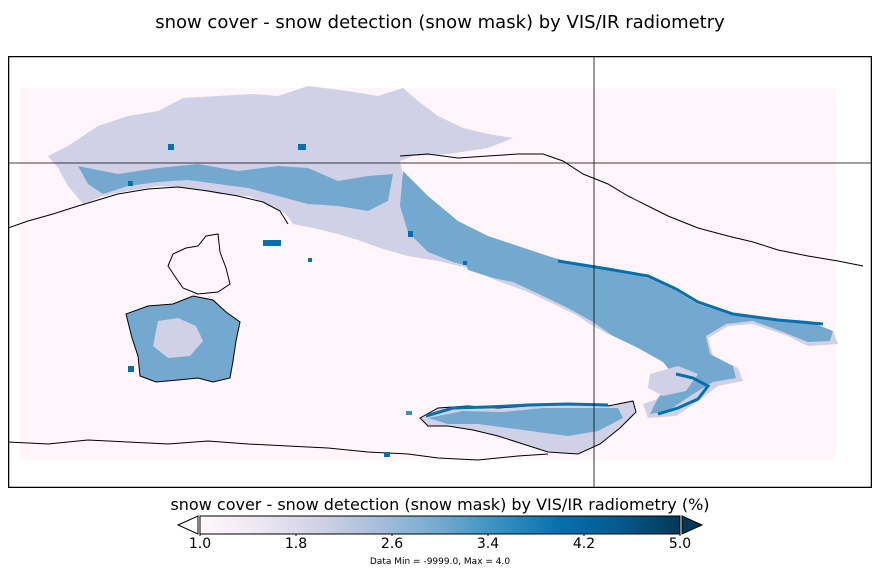 The height and width of the screenshot is (576, 880). I want to click on colorbar-max-extend-arrow, so click(692, 525).